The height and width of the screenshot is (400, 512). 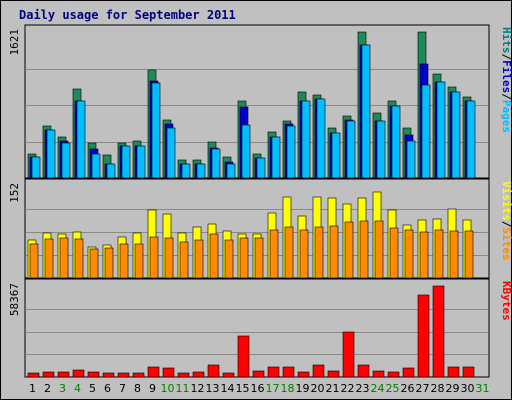 I want to click on day-label-22: 22, so click(x=348, y=388).